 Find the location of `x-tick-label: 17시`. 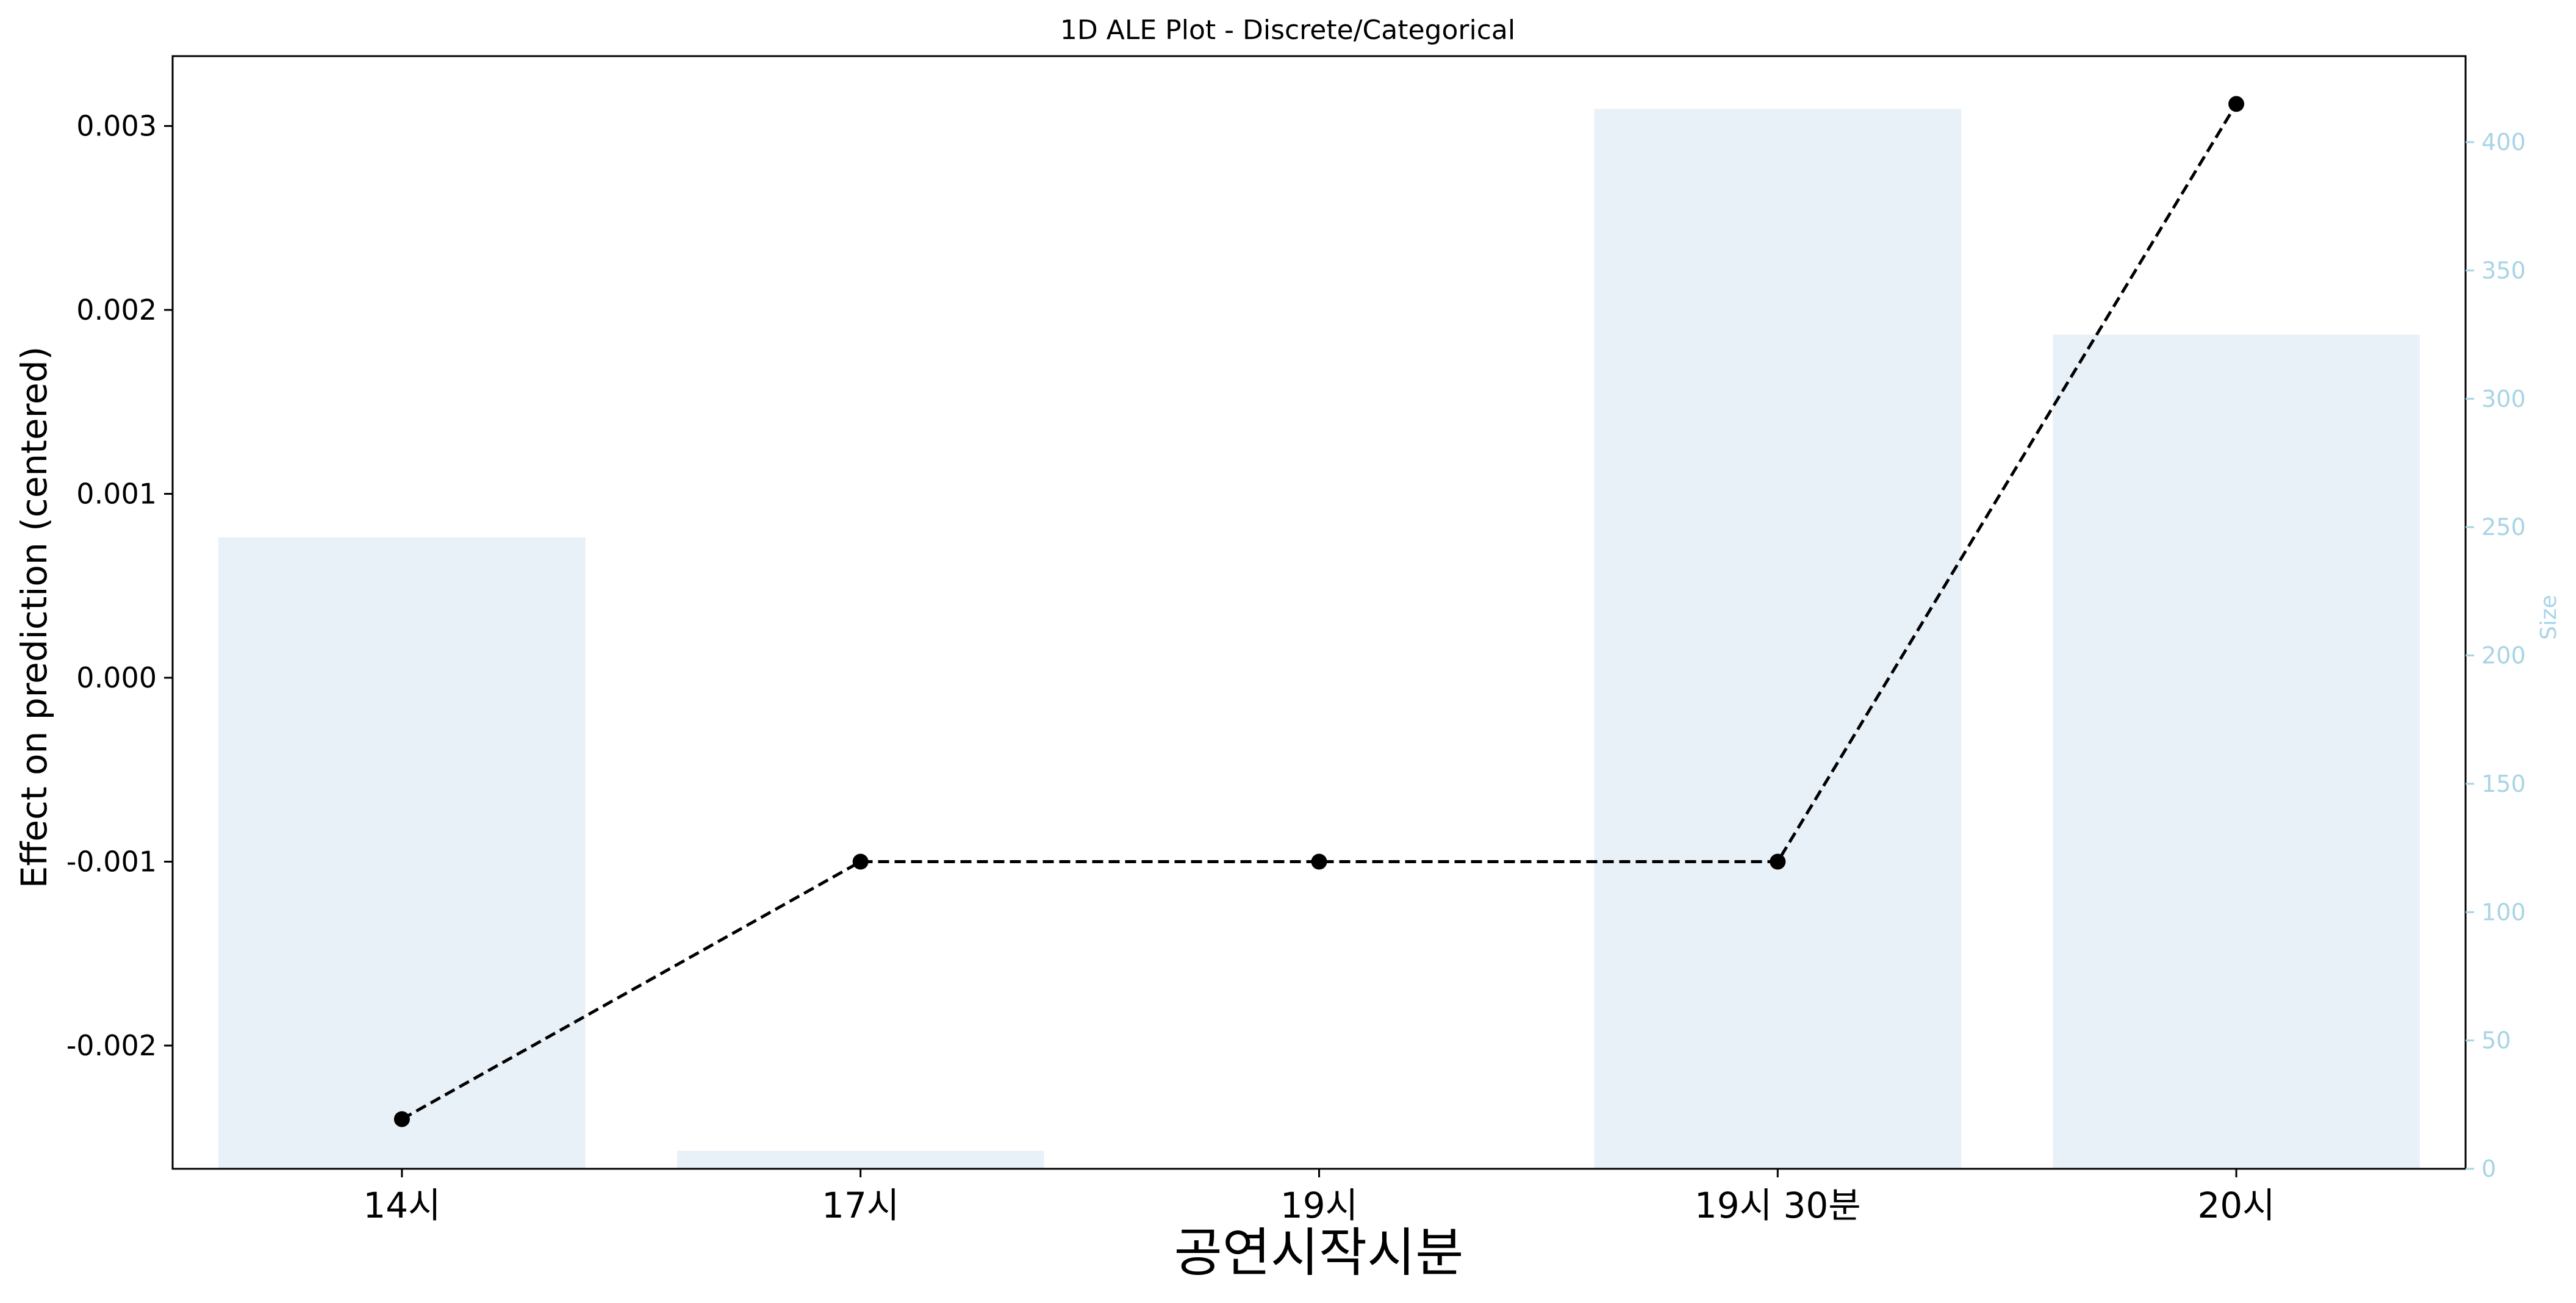

x-tick-label: 17시 is located at coordinates (861, 1205).